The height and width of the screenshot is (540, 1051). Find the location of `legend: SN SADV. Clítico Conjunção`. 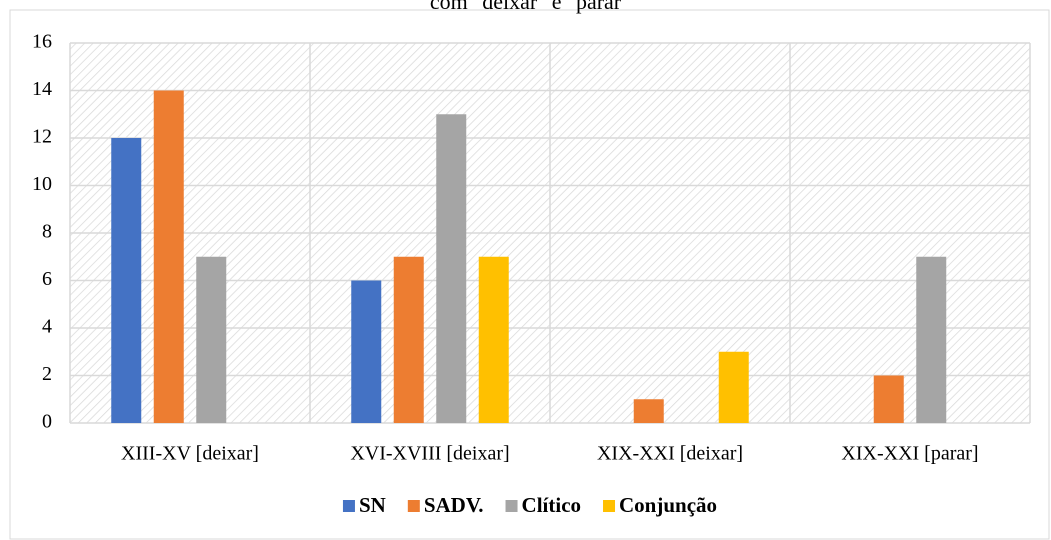

legend: SN SADV. Clítico Conjunção is located at coordinates (529, 505).